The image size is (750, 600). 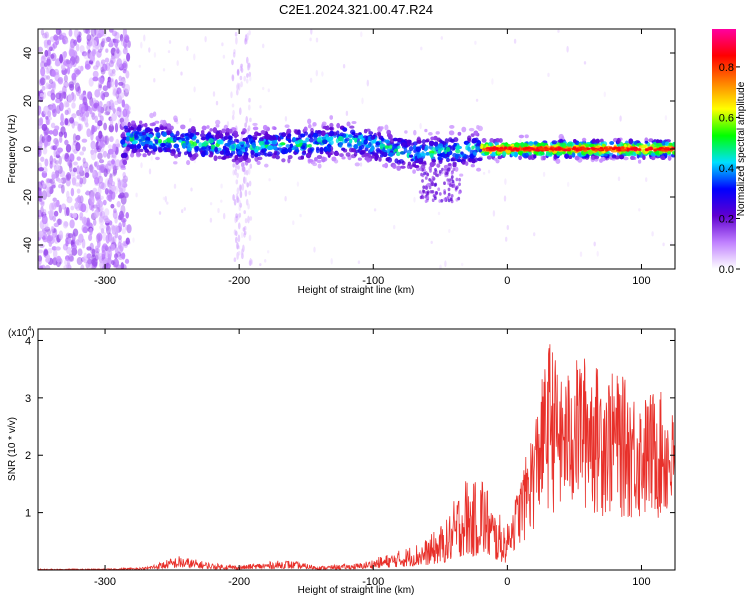 What do you see at coordinates (507, 582) in the screenshot?
I see `snr-x-tick-label: 0` at bounding box center [507, 582].